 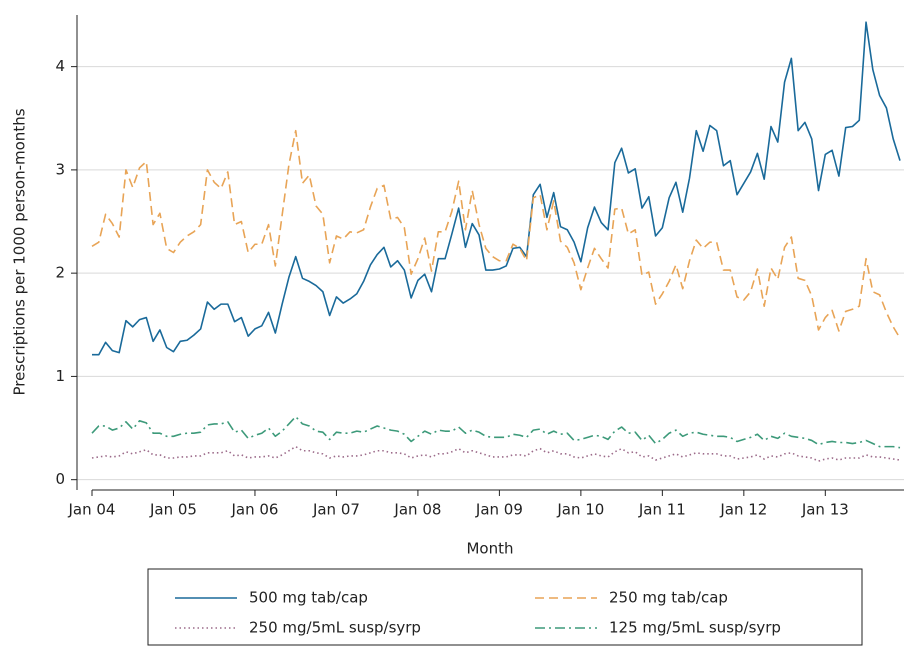 I want to click on y-tick-label: 3, so click(x=60, y=169).